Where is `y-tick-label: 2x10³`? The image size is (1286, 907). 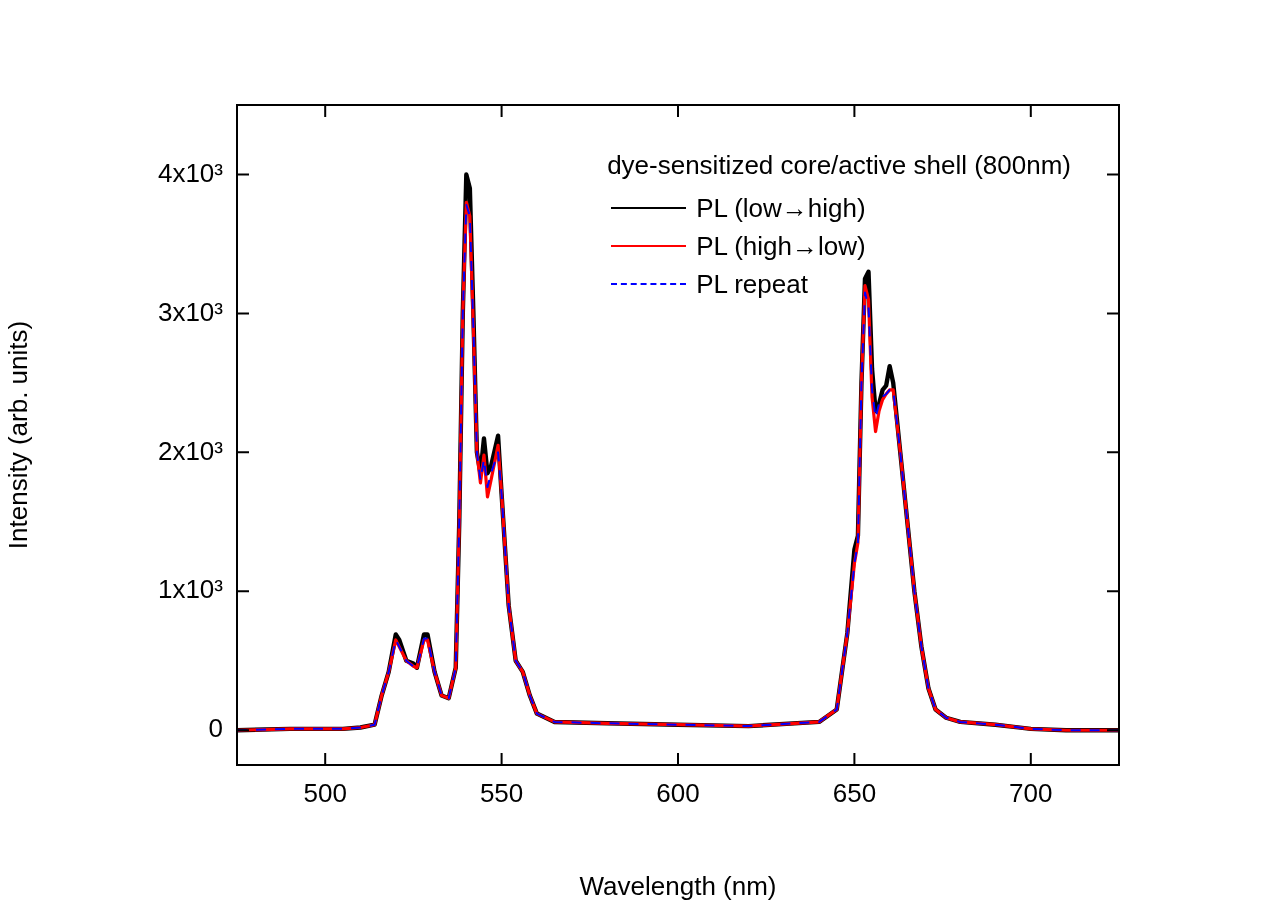 y-tick-label: 2x10³ is located at coordinates (190, 450).